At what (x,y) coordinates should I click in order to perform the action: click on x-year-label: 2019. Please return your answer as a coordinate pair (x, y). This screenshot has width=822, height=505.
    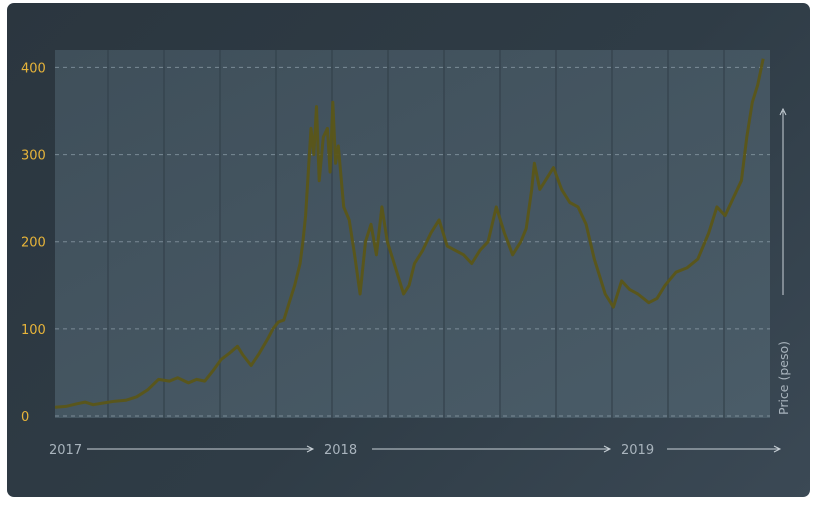
    Looking at the image, I should click on (637, 450).